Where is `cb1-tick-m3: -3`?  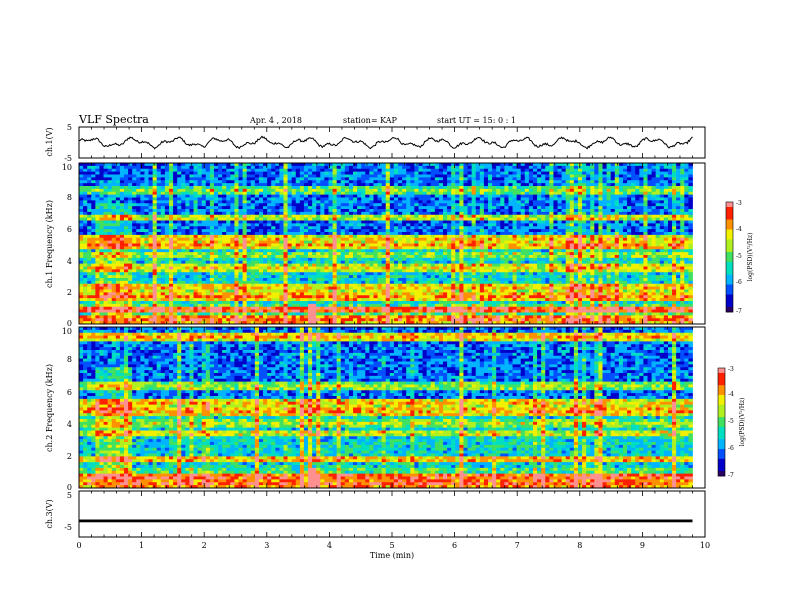
cb1-tick-m3: -3 is located at coordinates (739, 203).